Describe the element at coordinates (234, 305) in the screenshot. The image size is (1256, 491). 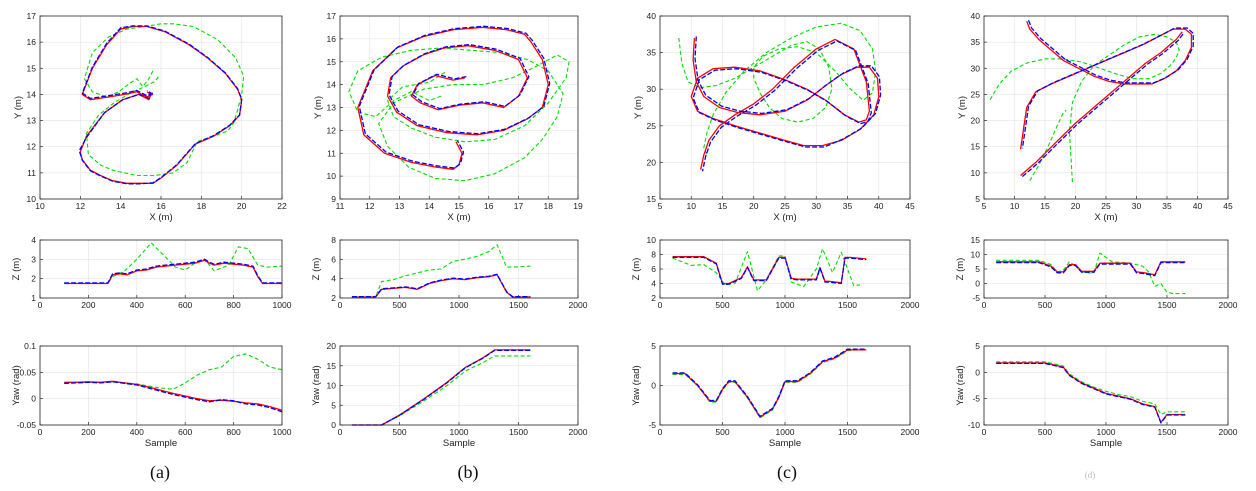
I see `x-tick-label: 800` at that location.